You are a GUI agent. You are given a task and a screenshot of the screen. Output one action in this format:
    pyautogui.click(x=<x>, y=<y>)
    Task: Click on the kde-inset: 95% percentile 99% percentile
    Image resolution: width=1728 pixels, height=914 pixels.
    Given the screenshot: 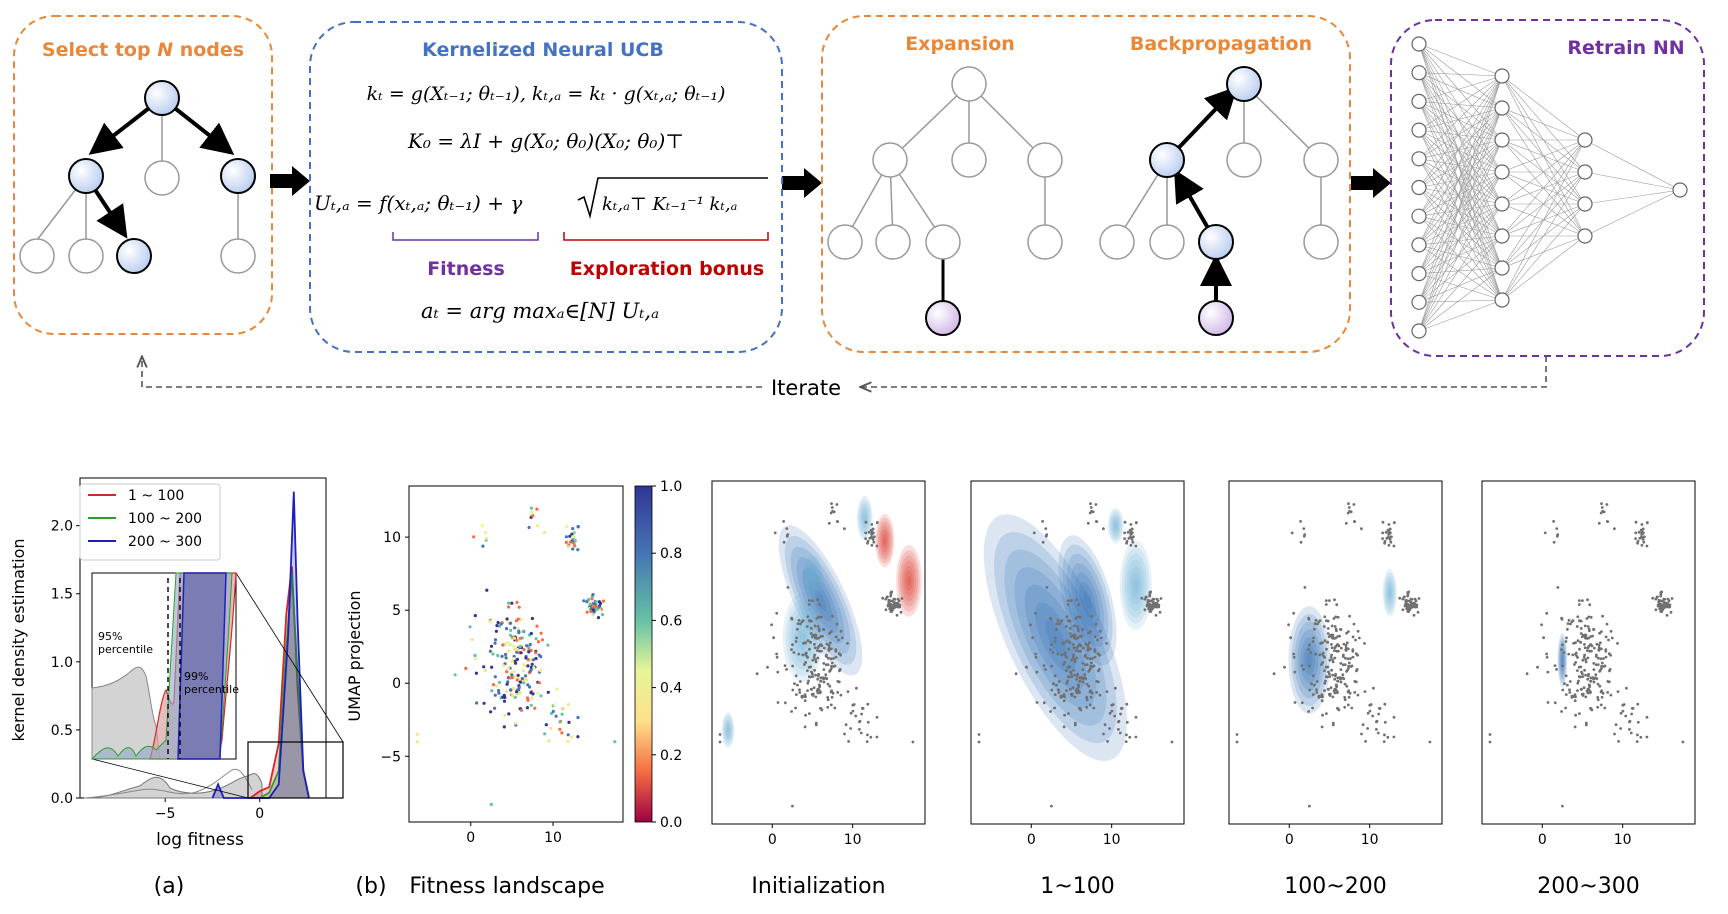 What is the action you would take?
    pyautogui.click(x=217, y=685)
    